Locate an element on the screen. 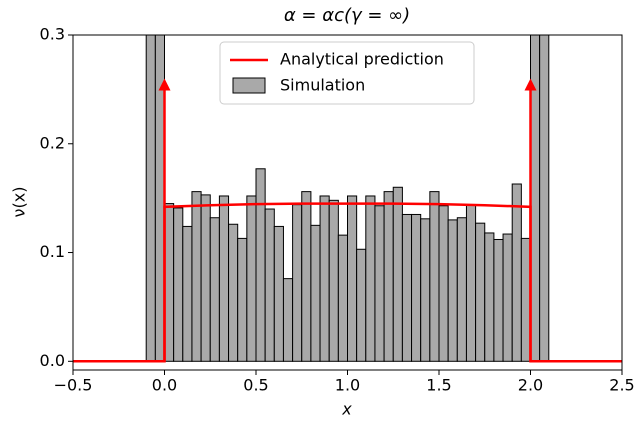 The height and width of the screenshot is (425, 638). legend: Analytical prediction Simulation is located at coordinates (347, 73).